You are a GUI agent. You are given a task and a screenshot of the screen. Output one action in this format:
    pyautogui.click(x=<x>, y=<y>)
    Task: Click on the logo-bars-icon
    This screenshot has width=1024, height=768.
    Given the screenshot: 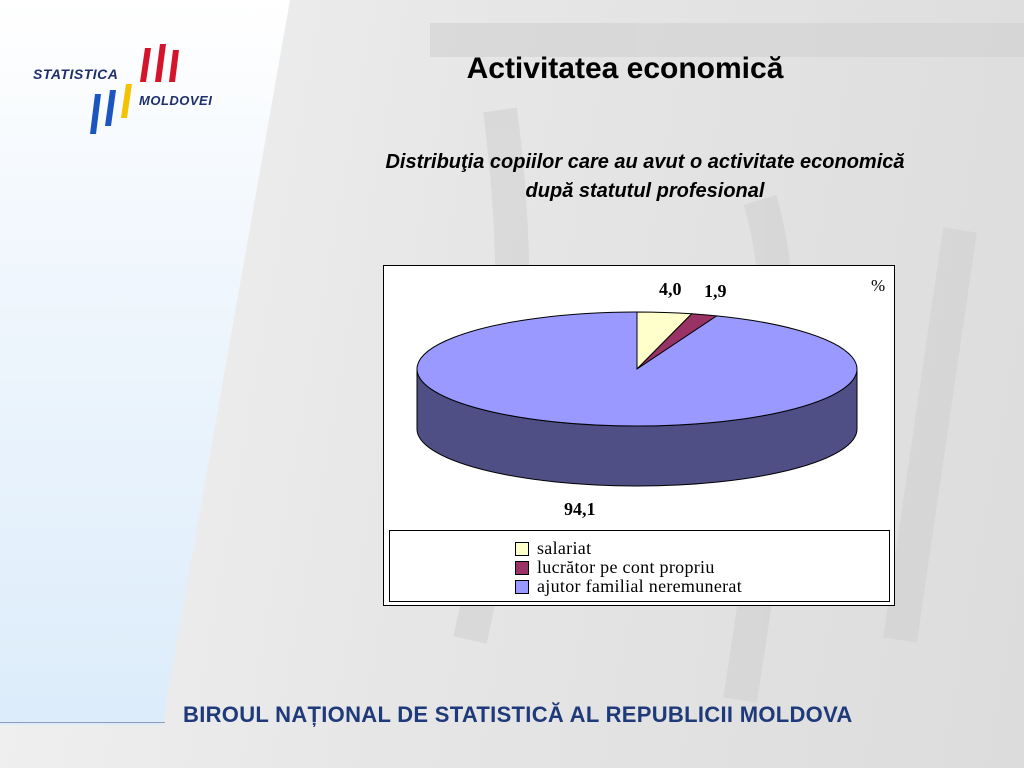 What is the action you would take?
    pyautogui.click(x=134, y=89)
    